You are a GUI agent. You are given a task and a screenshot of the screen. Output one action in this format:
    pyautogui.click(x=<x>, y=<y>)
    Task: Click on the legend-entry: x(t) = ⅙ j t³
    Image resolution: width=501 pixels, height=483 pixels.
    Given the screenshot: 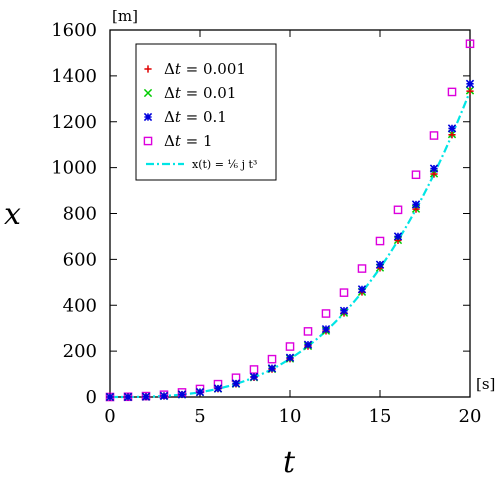 What is the action you would take?
    pyautogui.click(x=201, y=164)
    